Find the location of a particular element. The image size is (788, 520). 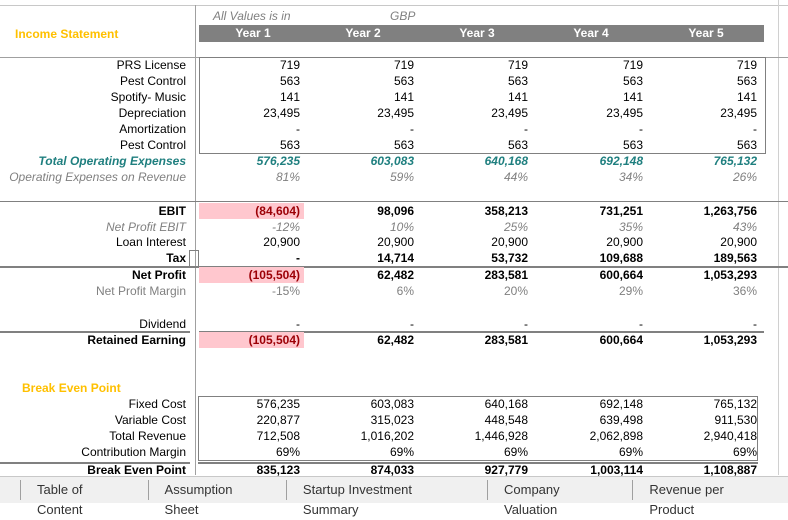

cell-value: 448,548 is located at coordinates (506, 420).